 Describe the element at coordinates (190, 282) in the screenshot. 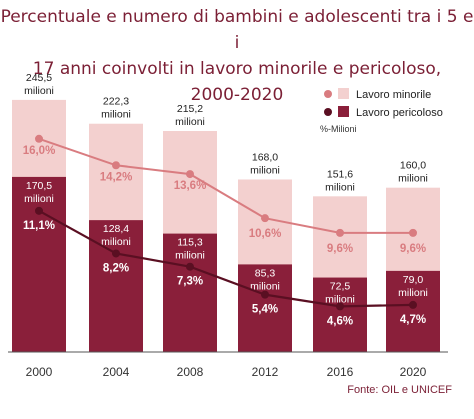

I see `percent-label-pericoloso-2008: 7,3%` at that location.